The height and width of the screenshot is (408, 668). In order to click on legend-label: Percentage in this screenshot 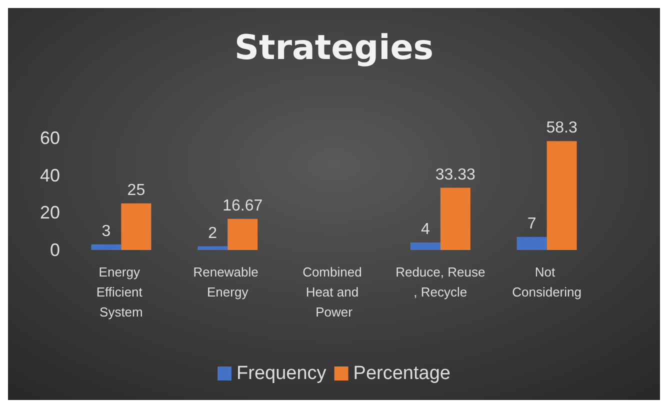, I will do `click(401, 373)`.